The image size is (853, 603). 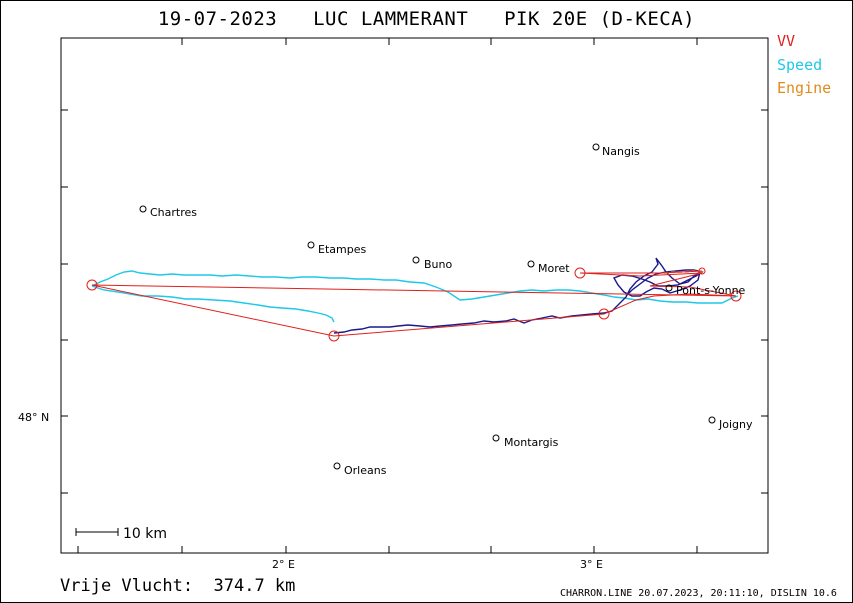 I want to click on svg-text: Moret, so click(x=554, y=268).